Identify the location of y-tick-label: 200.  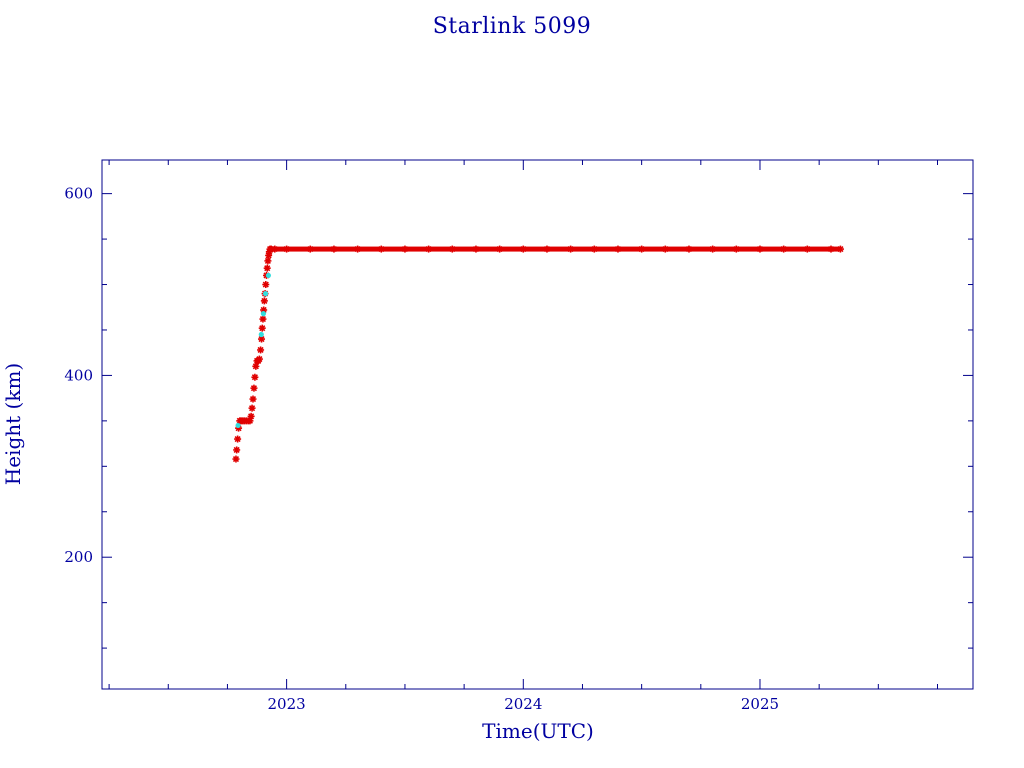
(78, 557).